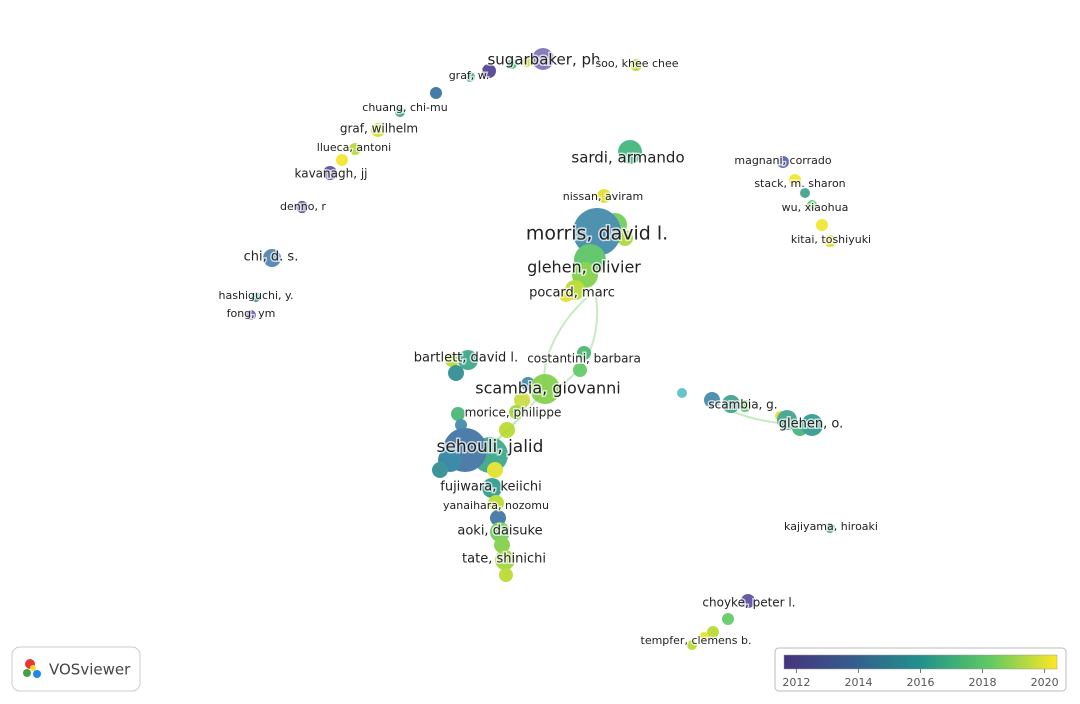 Image resolution: width=1080 pixels, height=704 pixels. I want to click on node-label: scambia, g., so click(742, 405).